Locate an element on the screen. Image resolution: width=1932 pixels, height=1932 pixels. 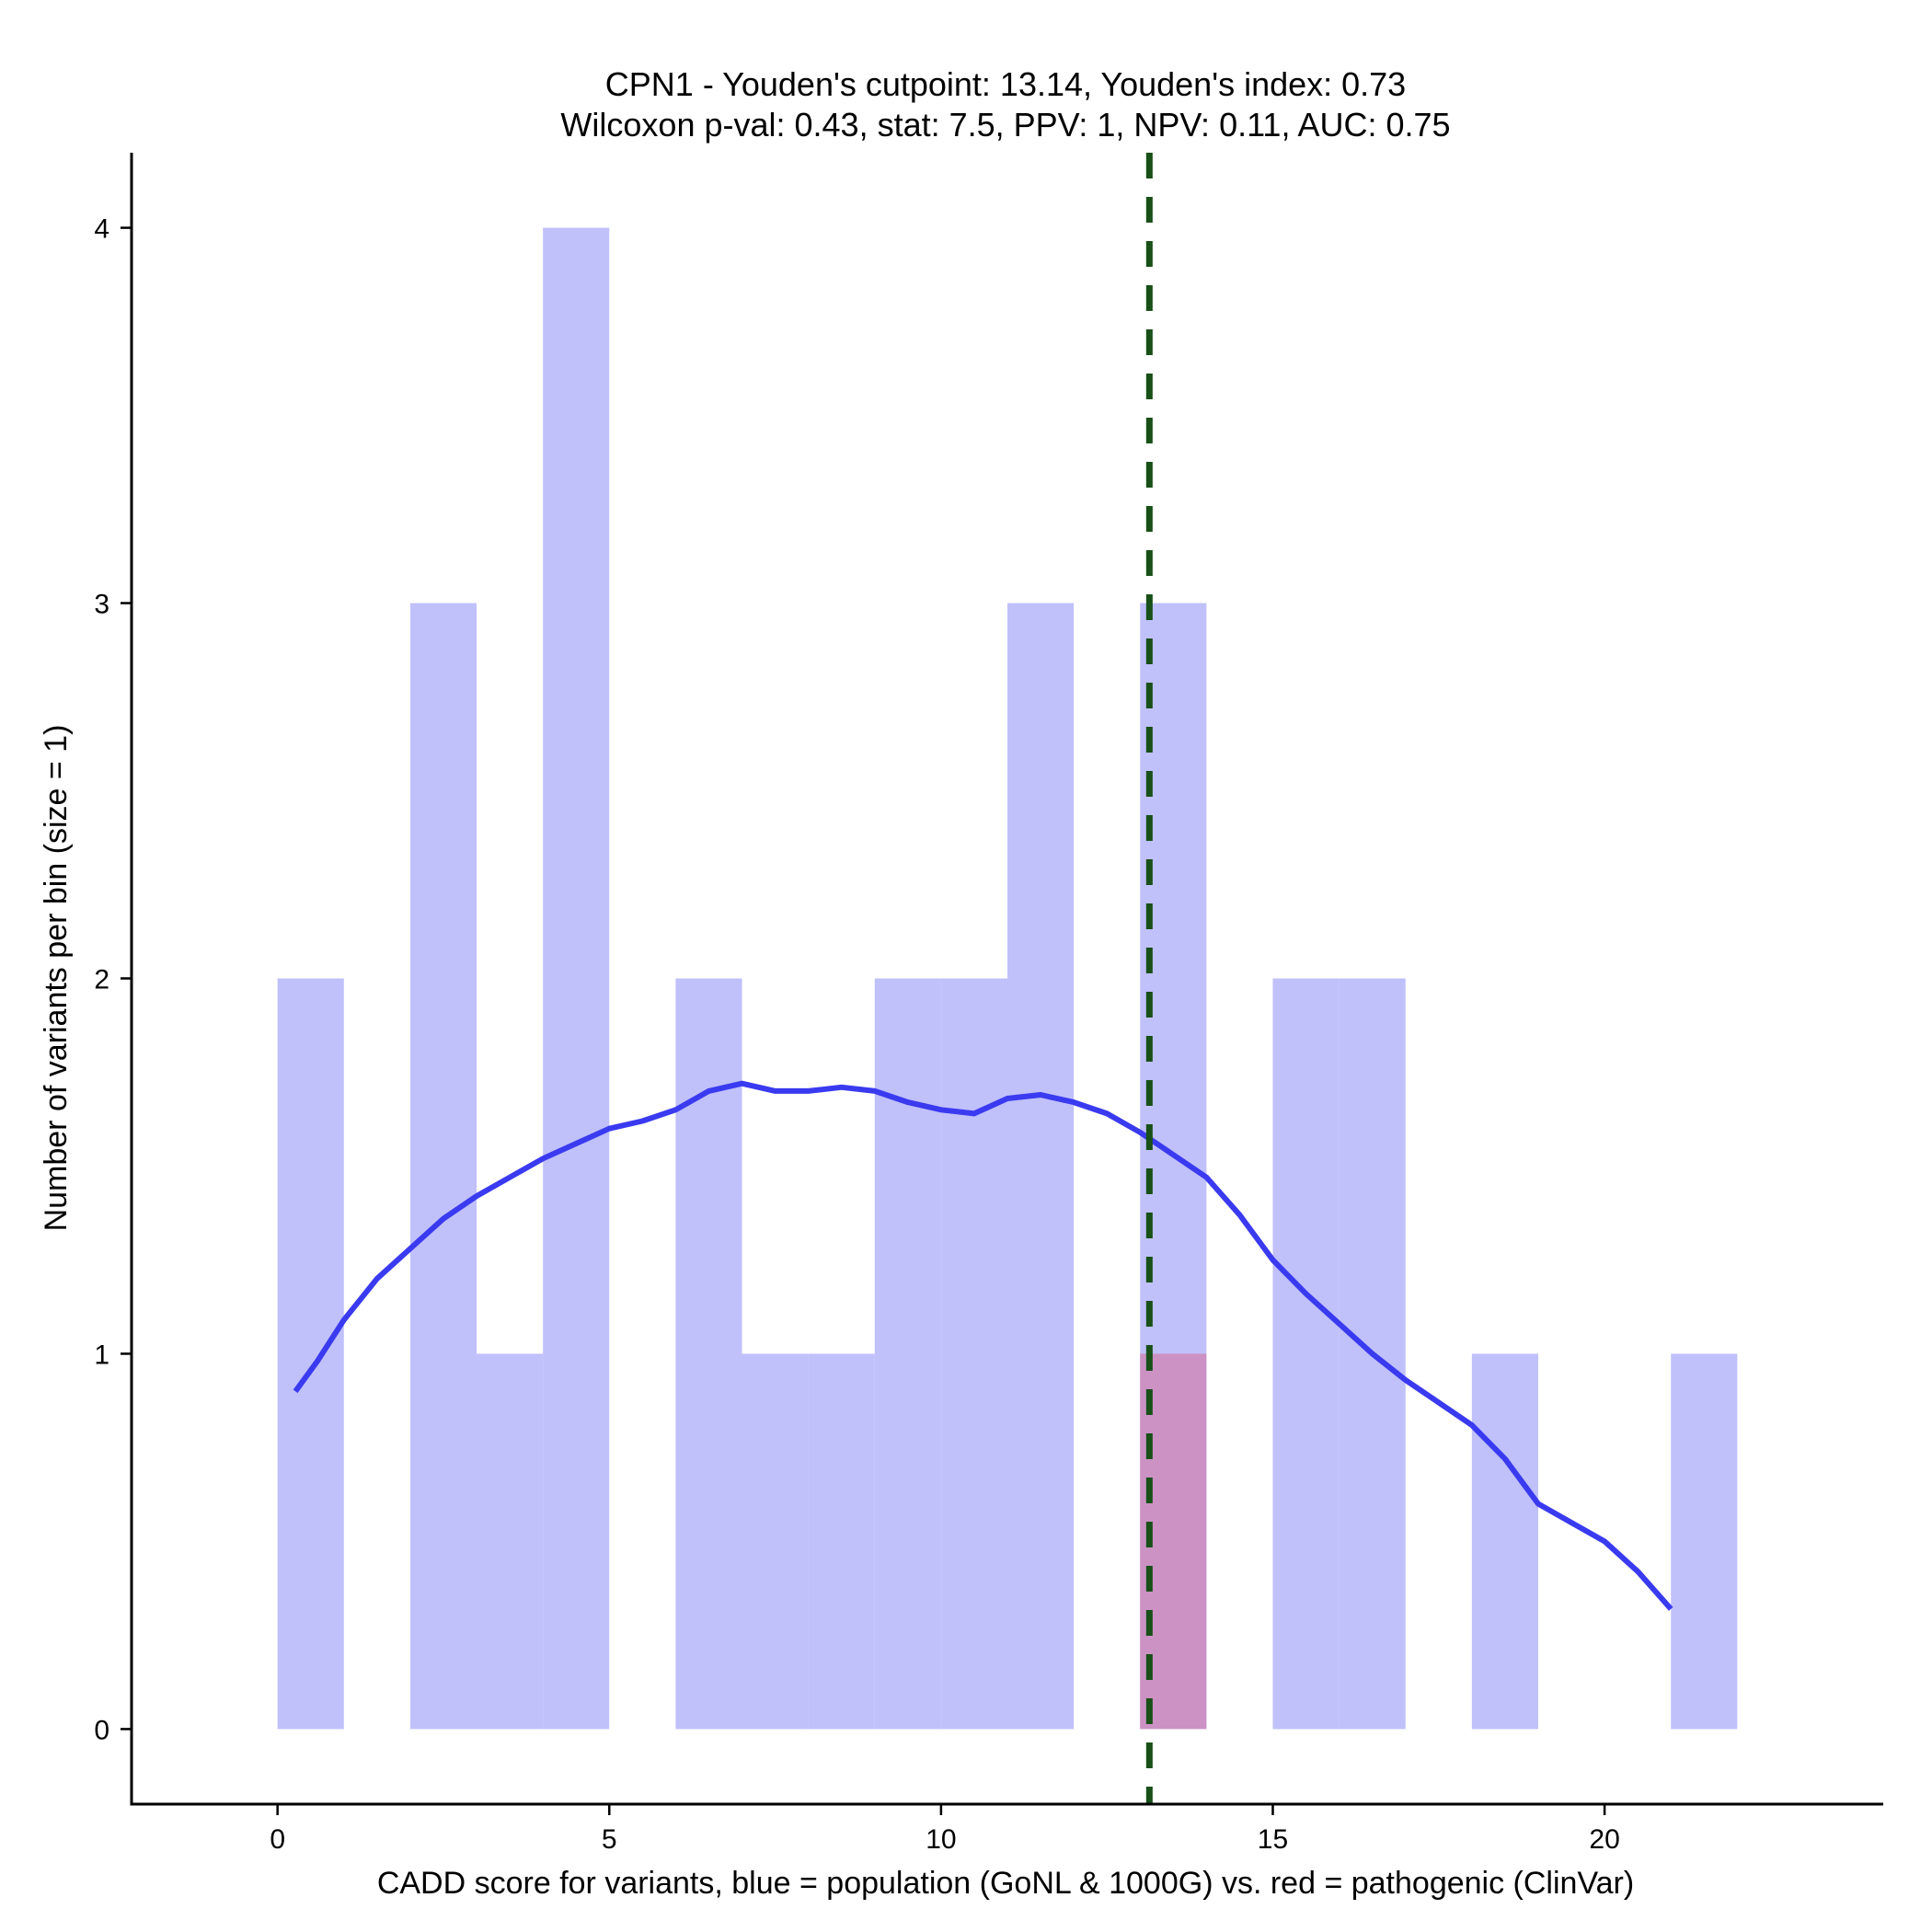
x-tick-label-10: 10 is located at coordinates (941, 1839).